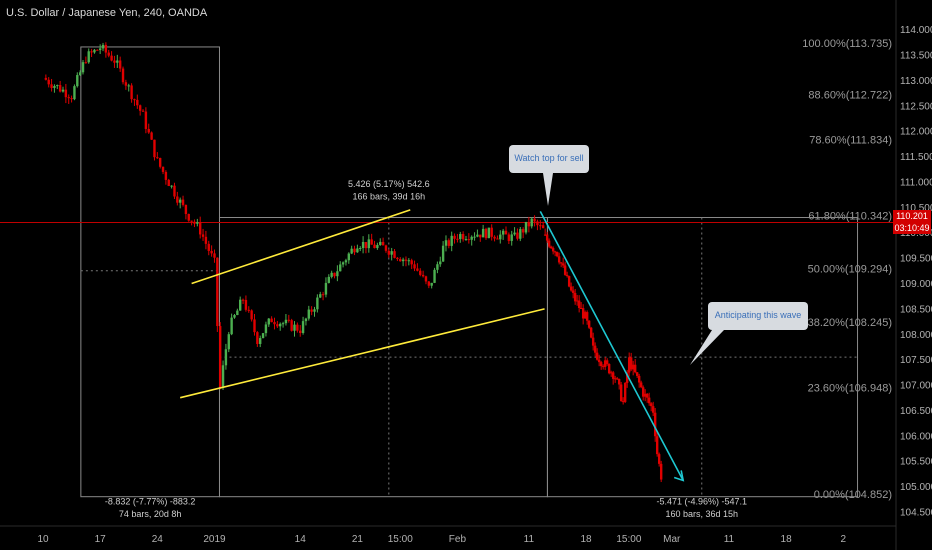 This screenshot has width=932, height=550. Describe the element at coordinates (611, 346) in the screenshot. I see `downtrend-line` at that location.